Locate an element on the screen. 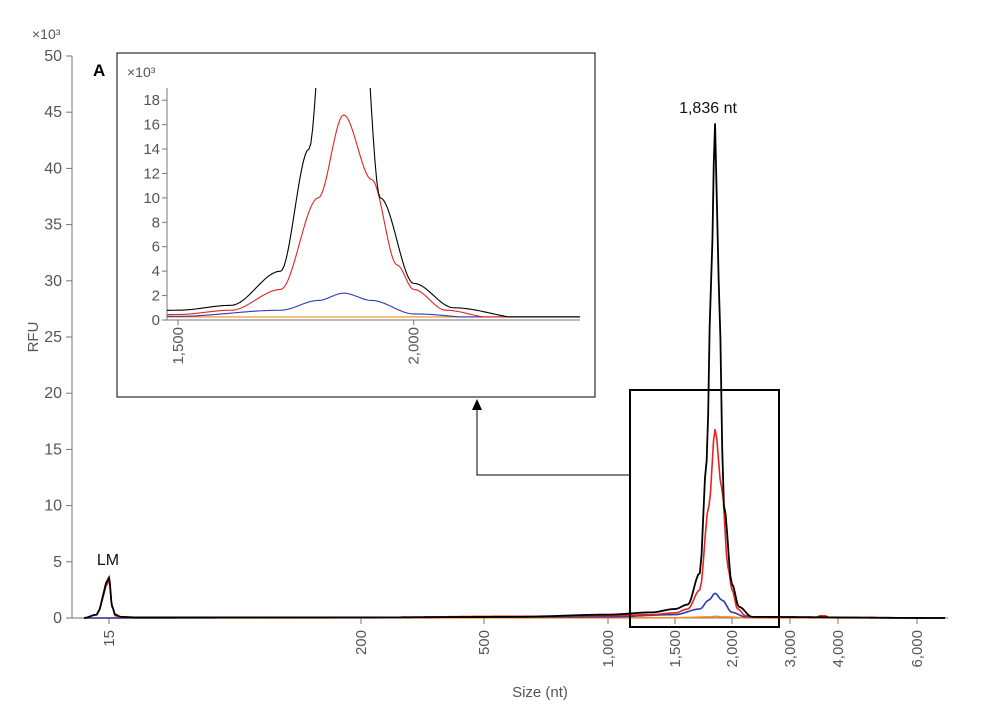 The image size is (998, 712). inset-y-axis-ticks: 0 2 4 6 8 10 12 14 16 18 is located at coordinates (155, 210).